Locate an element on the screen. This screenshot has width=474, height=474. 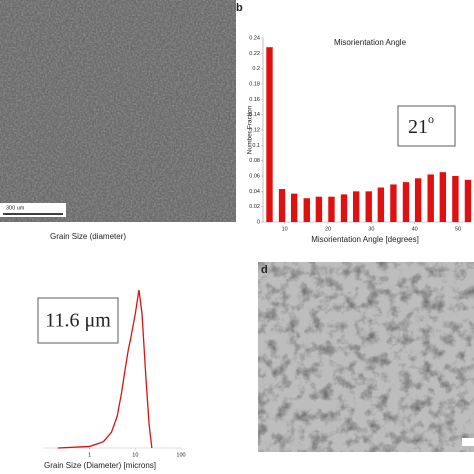
y-tick-label: 0.14 is located at coordinates (254, 115).